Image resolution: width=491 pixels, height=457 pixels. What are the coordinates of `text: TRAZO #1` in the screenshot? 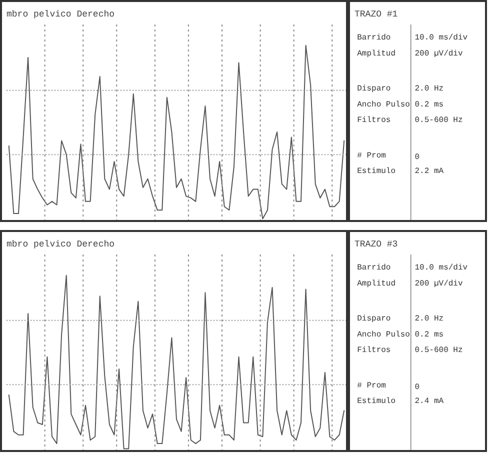 It's located at (376, 15).